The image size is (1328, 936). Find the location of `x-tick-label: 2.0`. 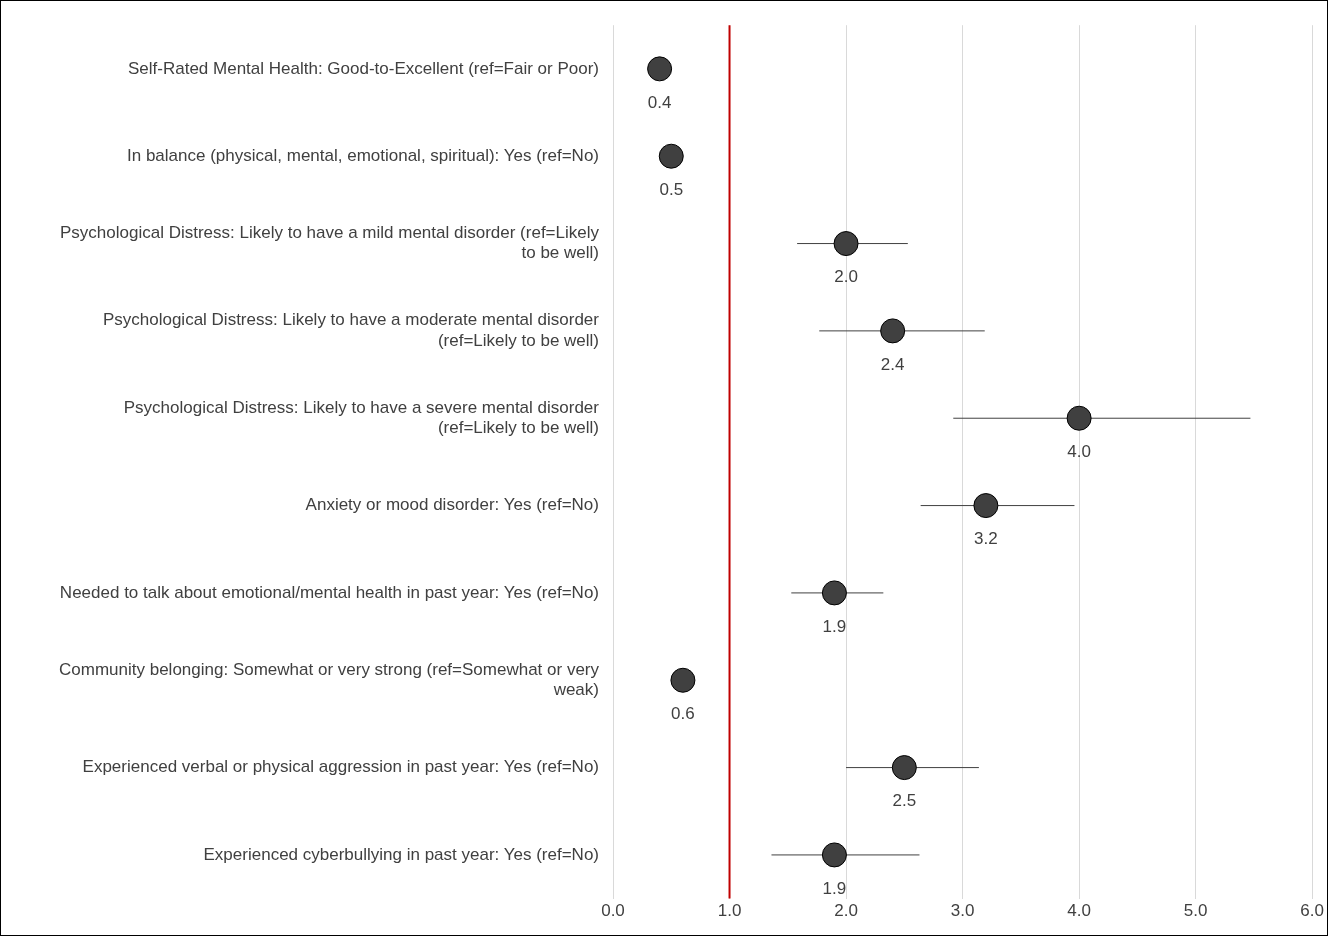

x-tick-label: 2.0 is located at coordinates (846, 911).